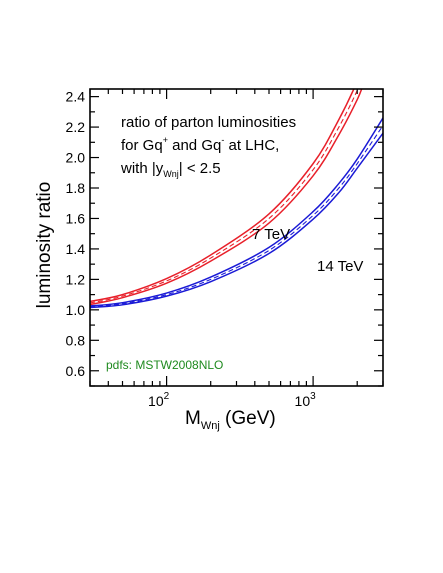 The width and height of the screenshot is (443, 573). What do you see at coordinates (271, 234) in the screenshot?
I see `series-label-7tev: 7 TeV` at bounding box center [271, 234].